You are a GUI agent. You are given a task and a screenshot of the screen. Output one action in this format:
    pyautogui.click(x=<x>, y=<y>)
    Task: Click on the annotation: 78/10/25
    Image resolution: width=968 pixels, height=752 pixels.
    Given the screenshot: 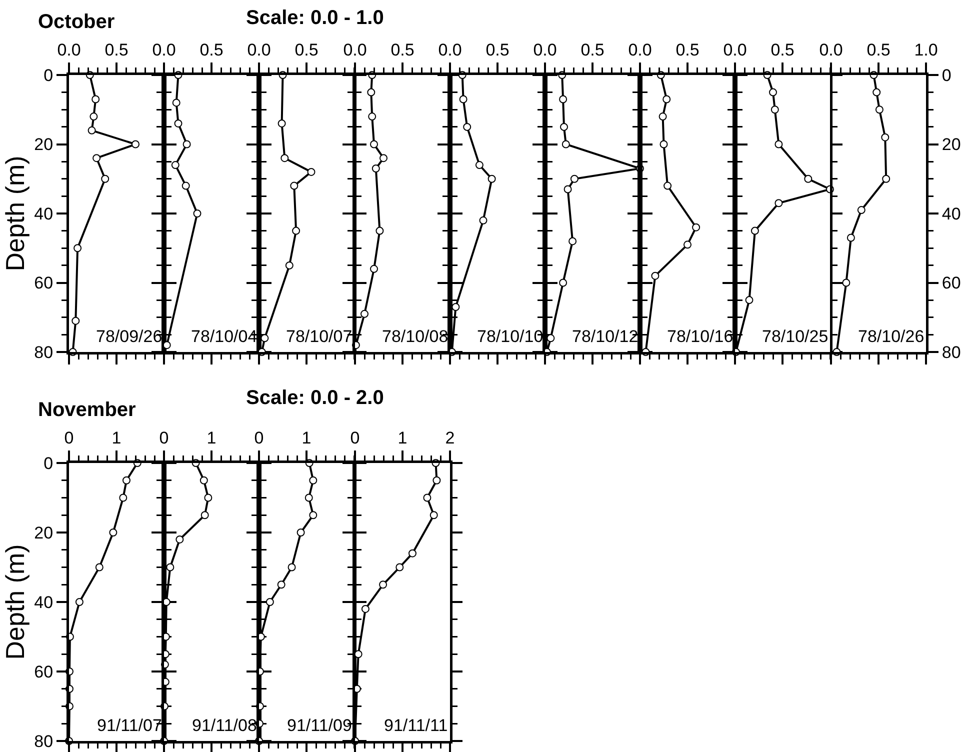 What is the action you would take?
    pyautogui.click(x=795, y=336)
    